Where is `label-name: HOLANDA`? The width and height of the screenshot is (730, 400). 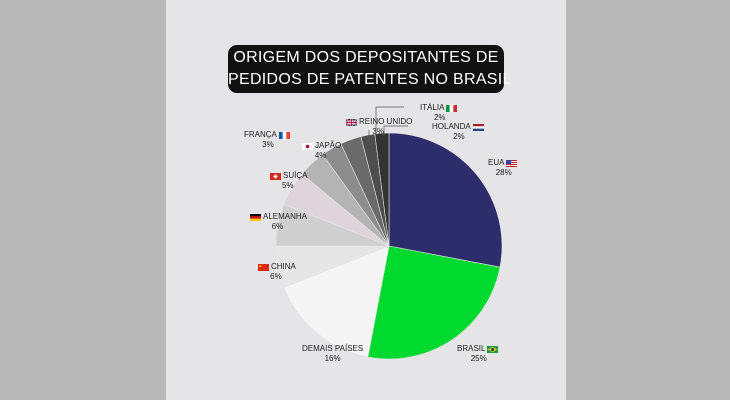
label-name: HOLANDA is located at coordinates (451, 126).